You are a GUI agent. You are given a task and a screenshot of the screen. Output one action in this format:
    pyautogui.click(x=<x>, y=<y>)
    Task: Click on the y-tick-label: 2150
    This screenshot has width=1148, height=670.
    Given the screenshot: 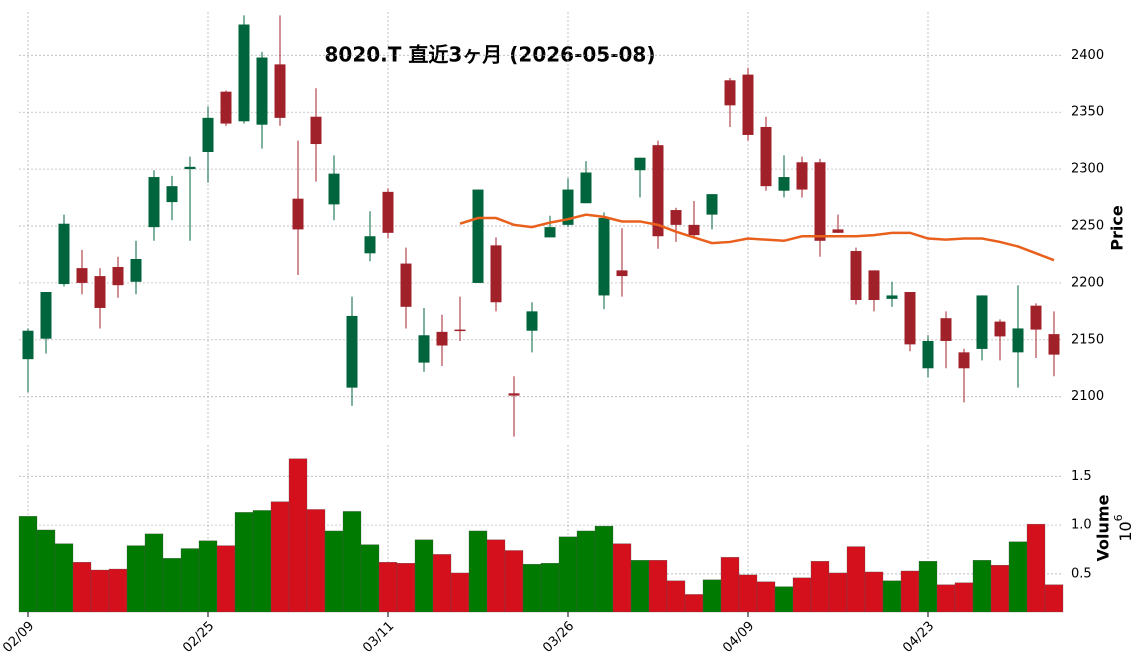 What is the action you would take?
    pyautogui.click(x=1087, y=339)
    